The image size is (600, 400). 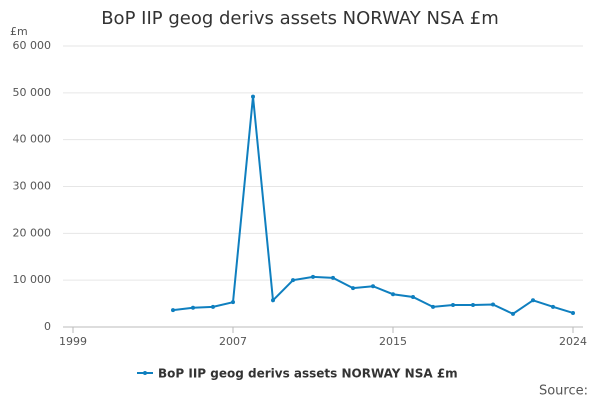 I want to click on legend-marker, so click(x=145, y=373).